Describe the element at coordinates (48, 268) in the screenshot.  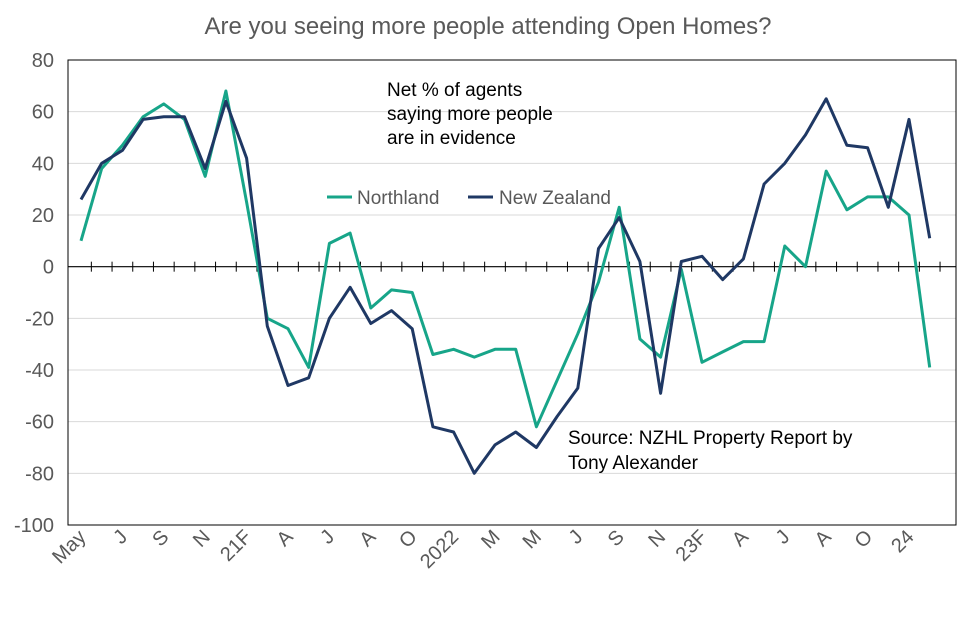
I see `y-tick-label: 0` at that location.